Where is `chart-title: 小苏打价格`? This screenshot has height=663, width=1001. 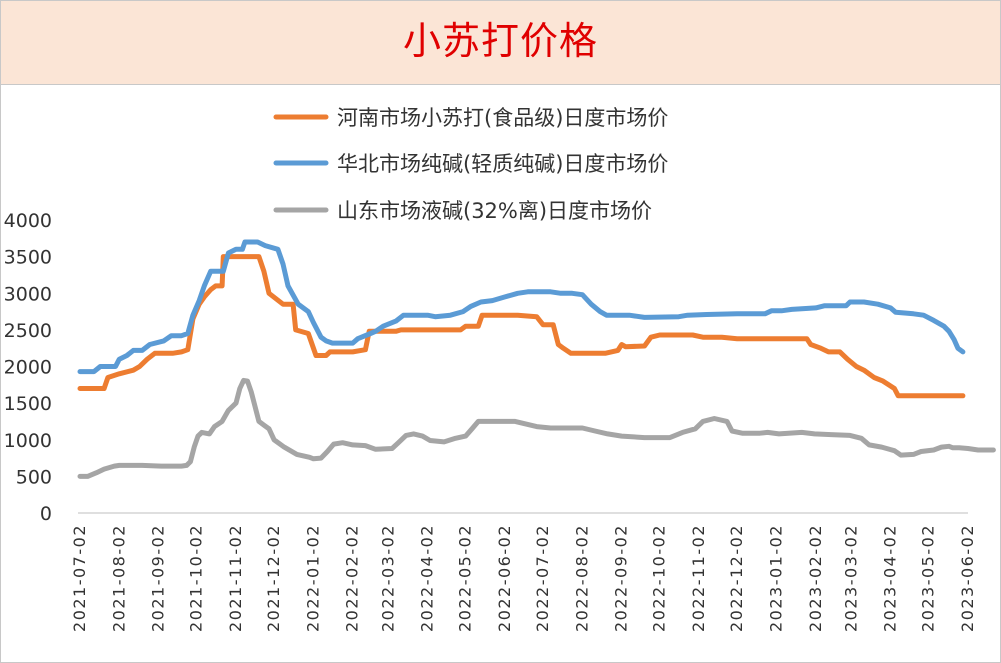
chart-title: 小苏打价格 is located at coordinates (500, 41).